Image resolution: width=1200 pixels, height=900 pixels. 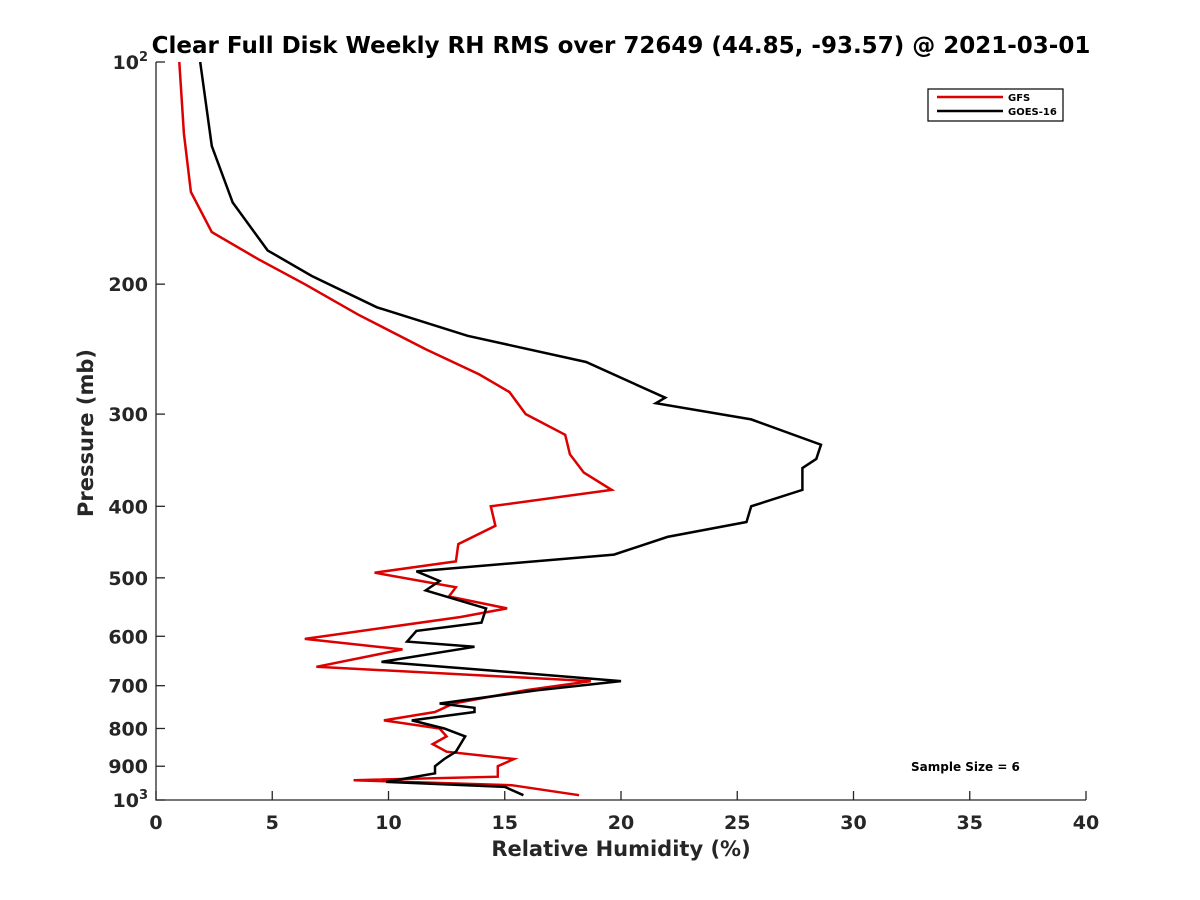 I want to click on x-axis-label: Relative Humidity (%), so click(x=620, y=849).